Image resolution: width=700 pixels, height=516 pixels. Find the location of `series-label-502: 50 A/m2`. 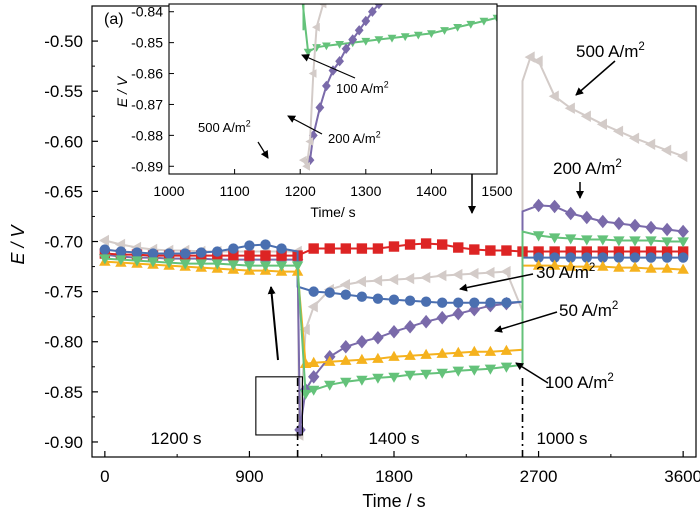

series-label-502: 50 A/m2 is located at coordinates (588, 310).